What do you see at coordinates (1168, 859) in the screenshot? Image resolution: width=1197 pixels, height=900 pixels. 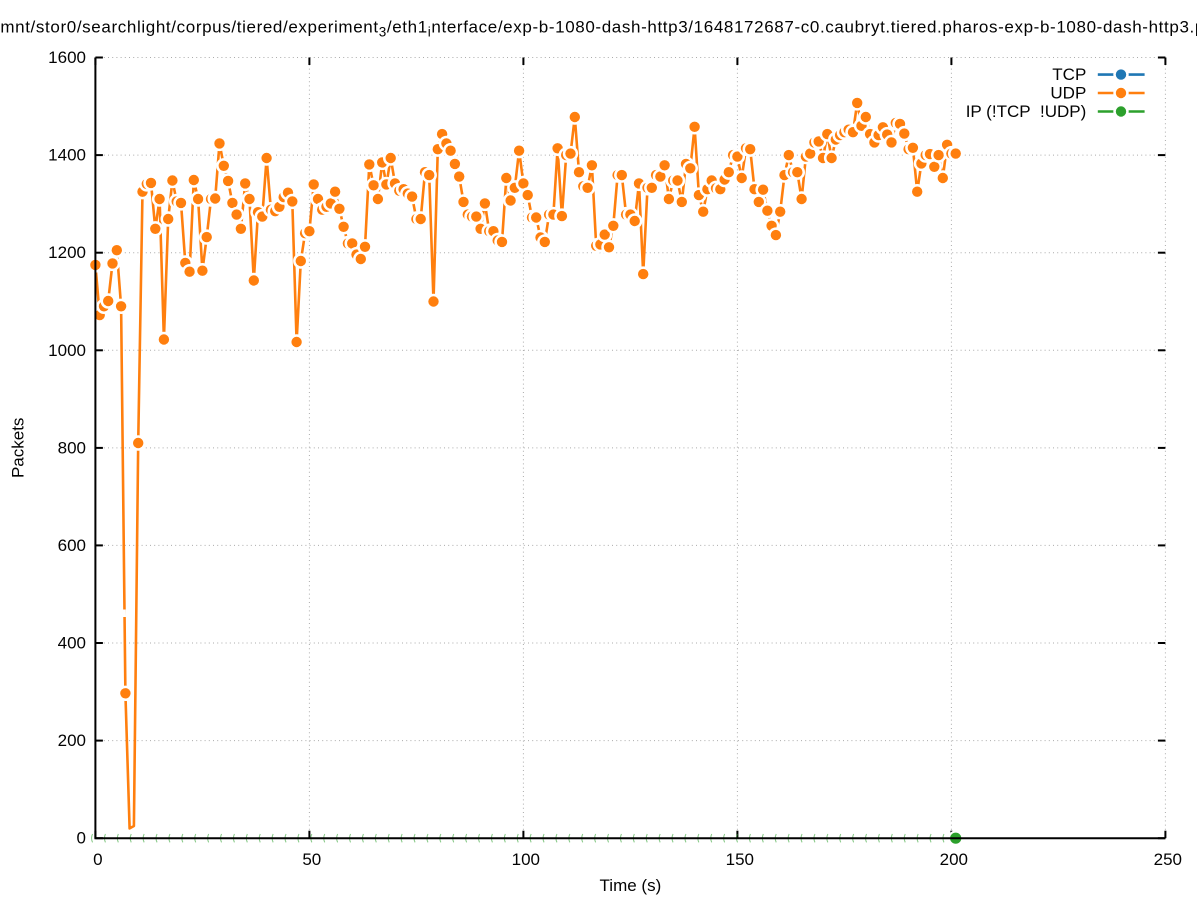 I see `svg-text: 250` at bounding box center [1168, 859].